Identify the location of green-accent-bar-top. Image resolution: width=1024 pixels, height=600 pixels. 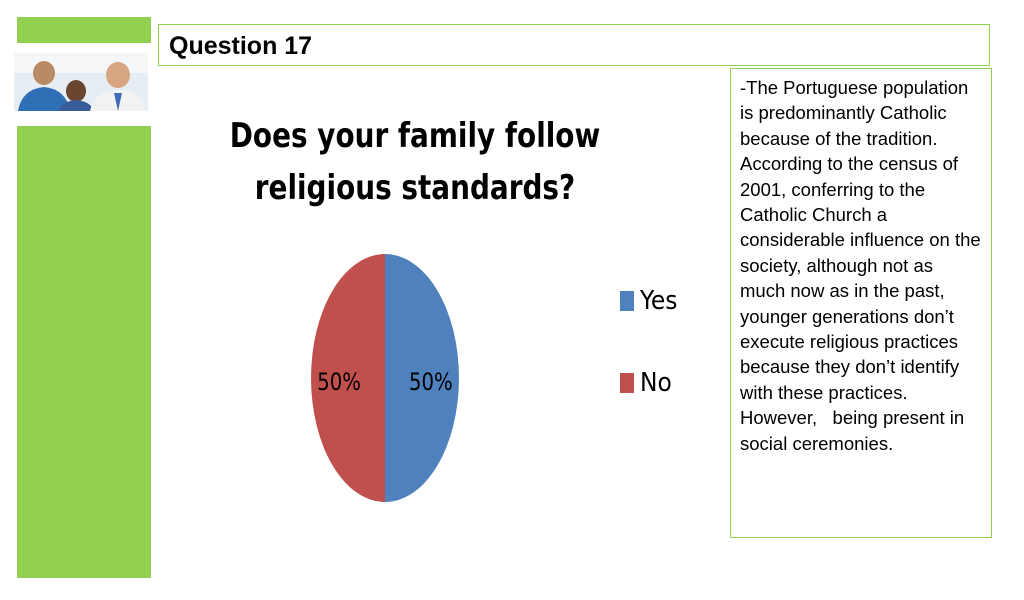
(84, 30).